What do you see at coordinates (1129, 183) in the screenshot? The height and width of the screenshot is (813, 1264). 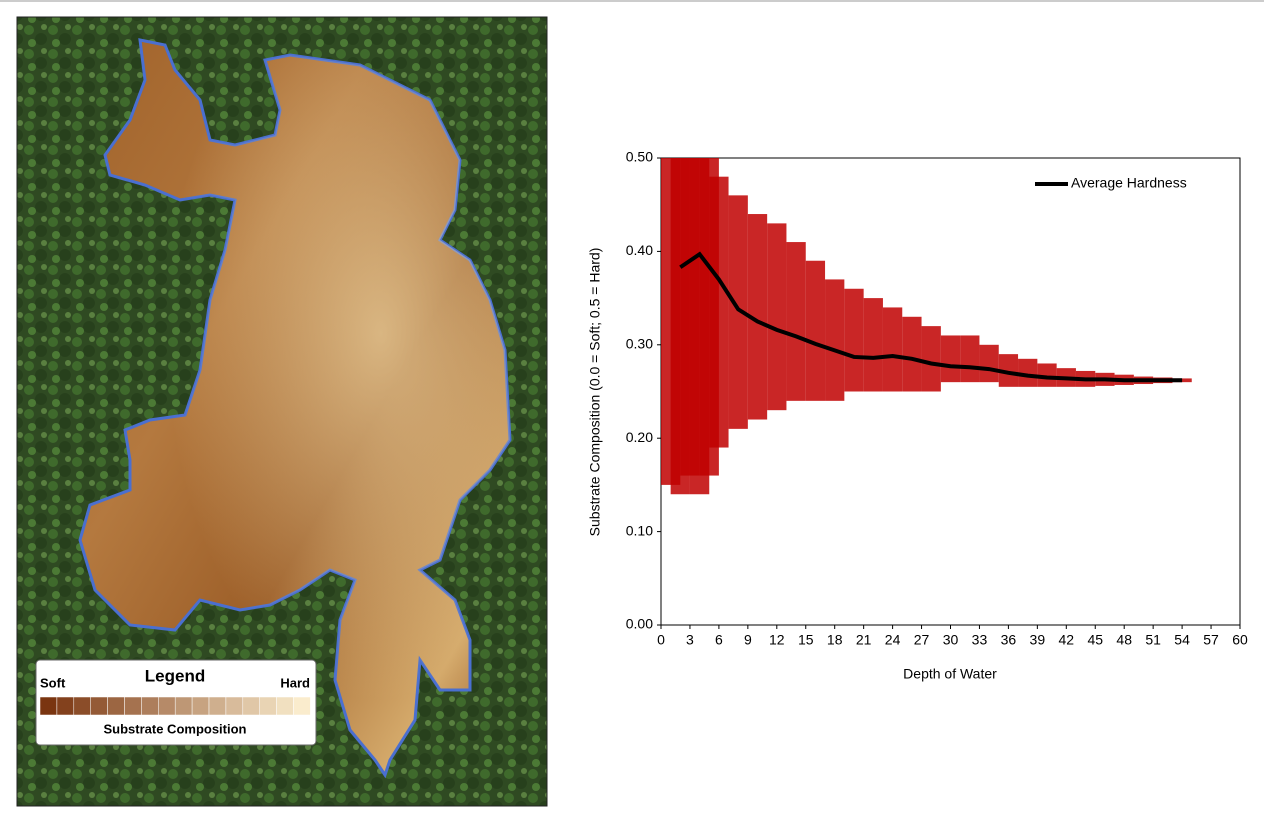 I see `legend-label: Average Hardness` at bounding box center [1129, 183].